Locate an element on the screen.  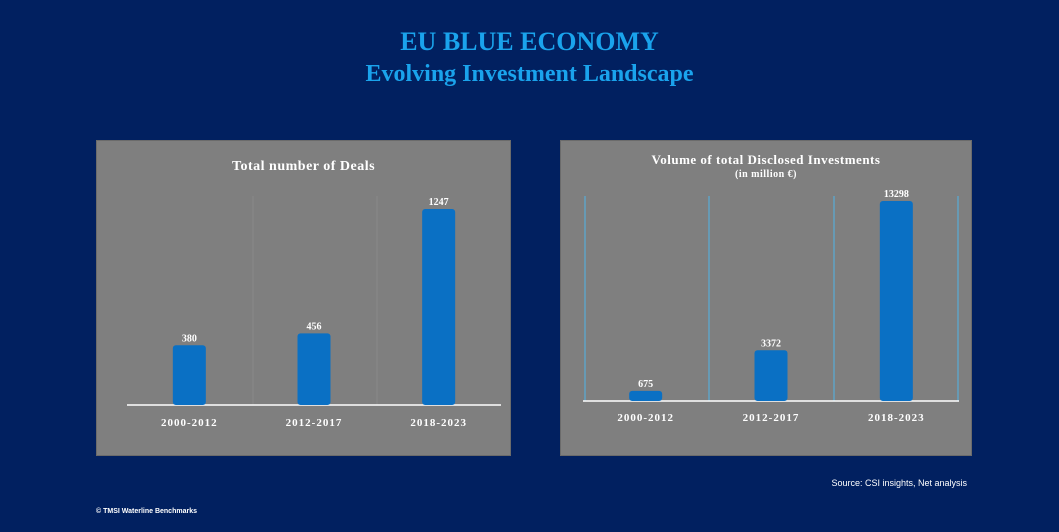
deals-value-label-2: 1247 is located at coordinates (439, 202).